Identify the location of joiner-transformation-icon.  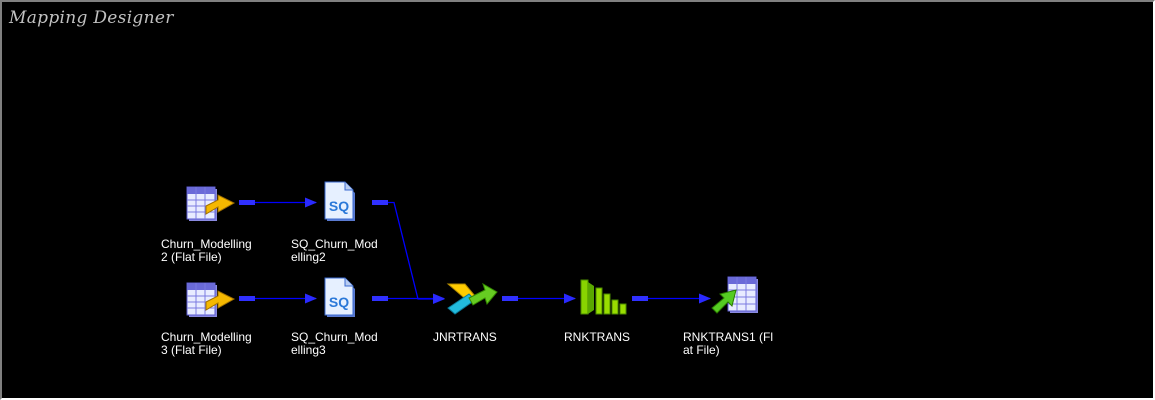
(472, 298).